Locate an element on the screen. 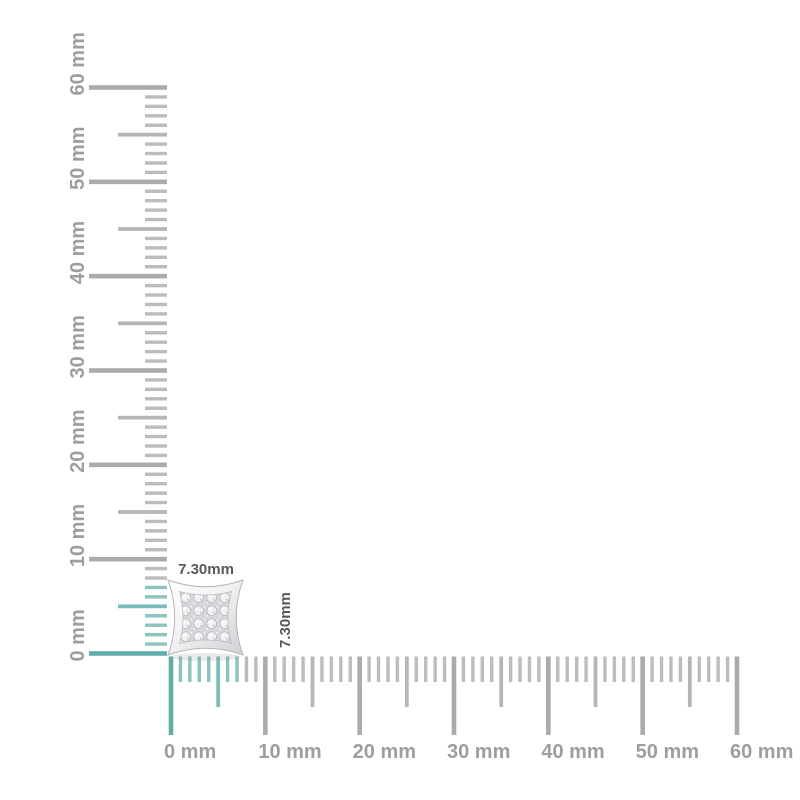  v-tick-44mm is located at coordinates (156, 238).